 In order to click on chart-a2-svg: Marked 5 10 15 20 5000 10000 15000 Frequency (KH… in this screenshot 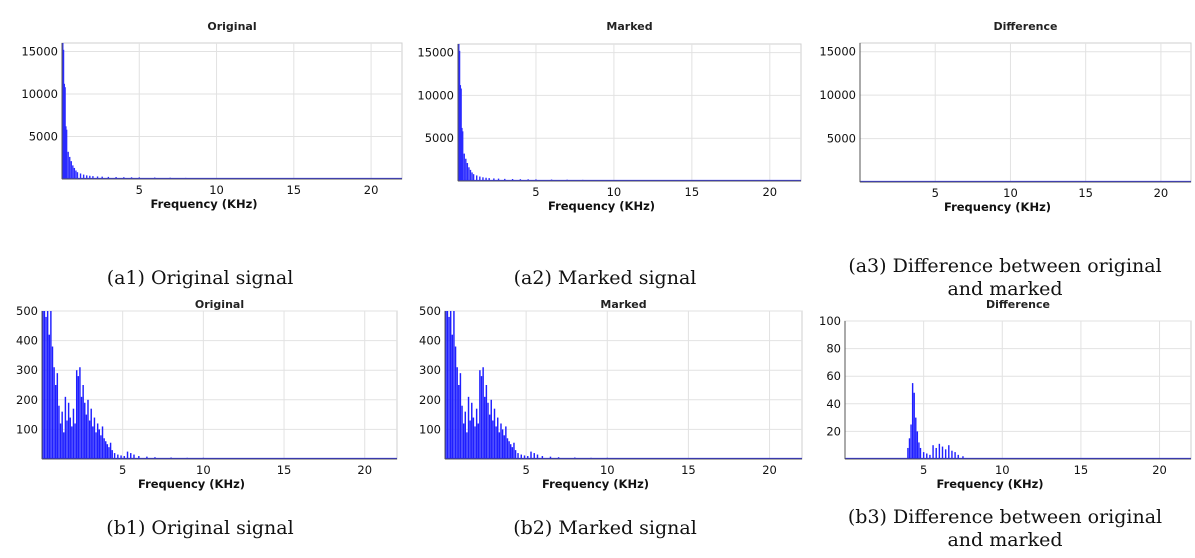, I will do `click(609, 116)`.